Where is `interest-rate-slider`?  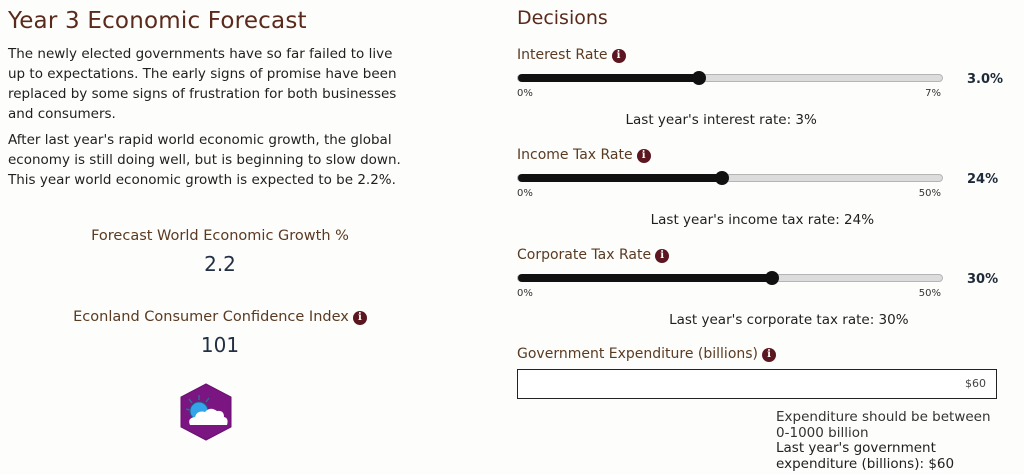 interest-rate-slider is located at coordinates (730, 78).